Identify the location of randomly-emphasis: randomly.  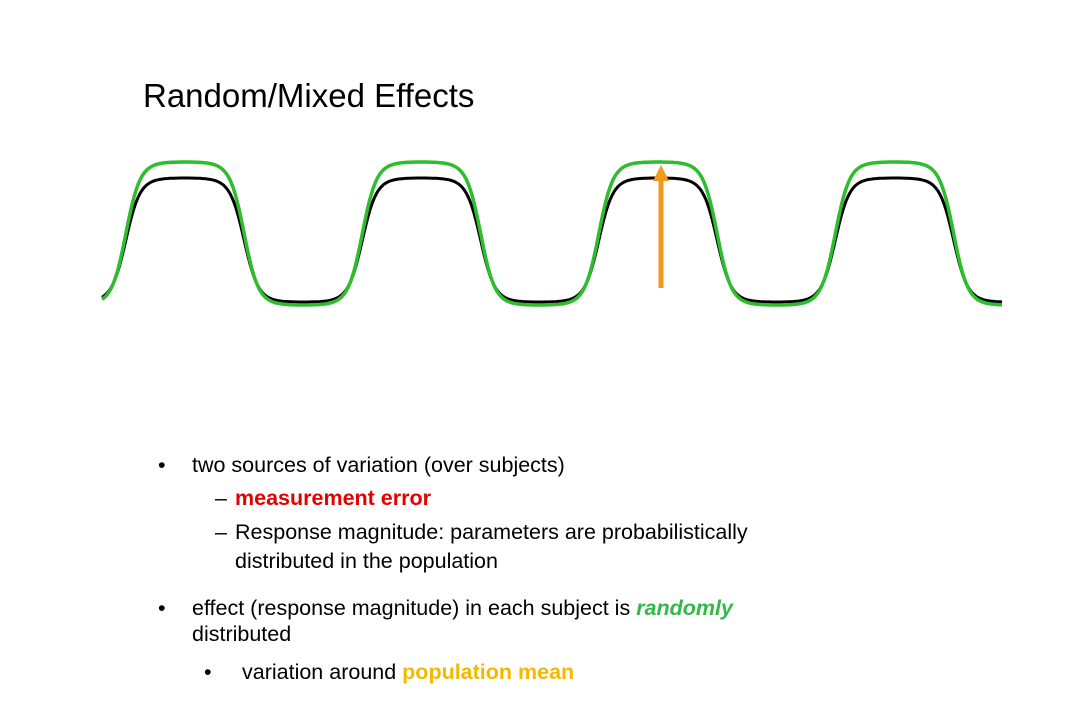
(684, 608).